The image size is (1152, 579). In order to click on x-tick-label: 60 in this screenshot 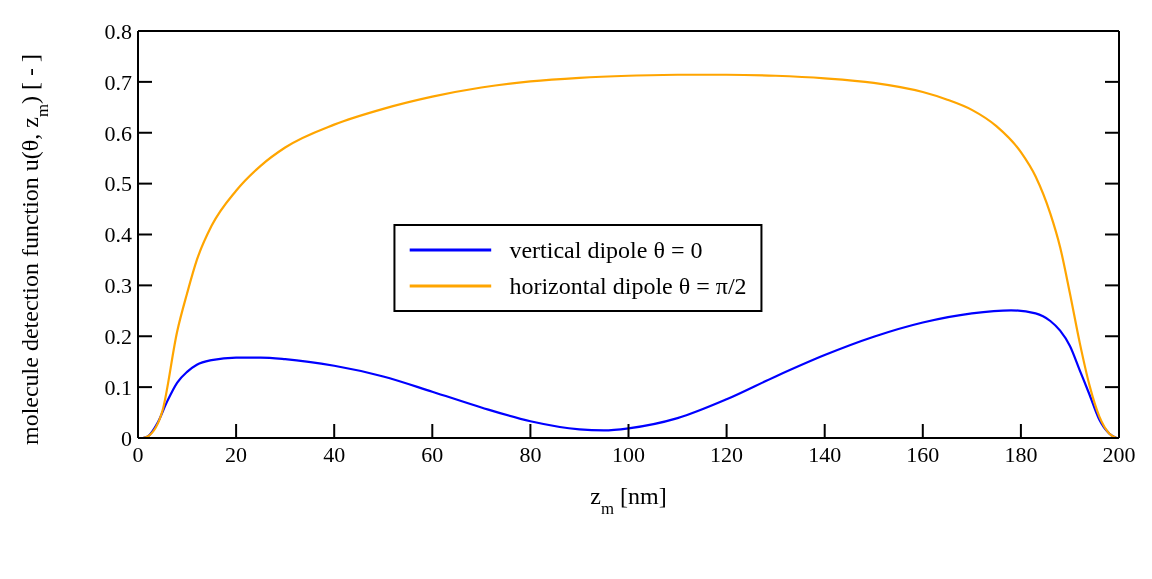, I will do `click(432, 454)`.